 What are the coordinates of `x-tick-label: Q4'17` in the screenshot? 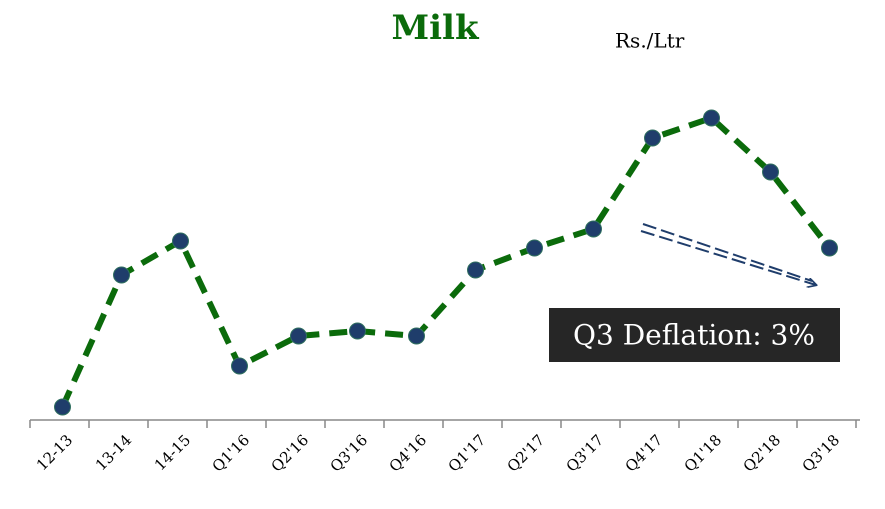 It's located at (644, 453).